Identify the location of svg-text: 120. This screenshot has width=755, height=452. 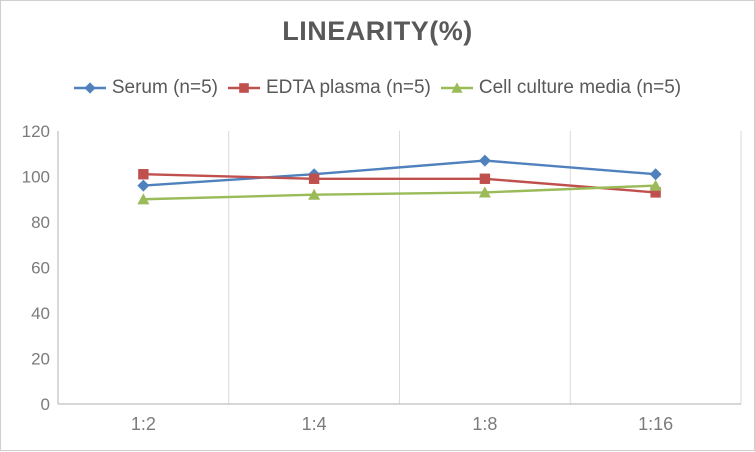
(36, 131).